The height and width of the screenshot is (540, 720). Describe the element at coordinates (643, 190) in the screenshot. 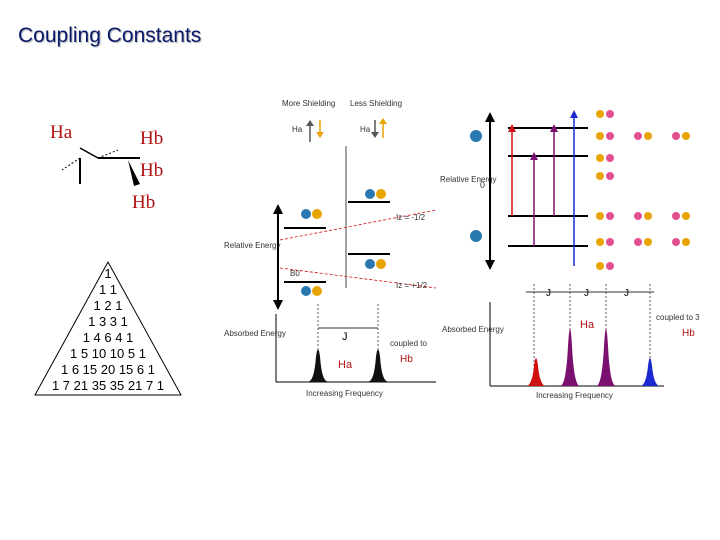

I see `spin-states-grid` at that location.